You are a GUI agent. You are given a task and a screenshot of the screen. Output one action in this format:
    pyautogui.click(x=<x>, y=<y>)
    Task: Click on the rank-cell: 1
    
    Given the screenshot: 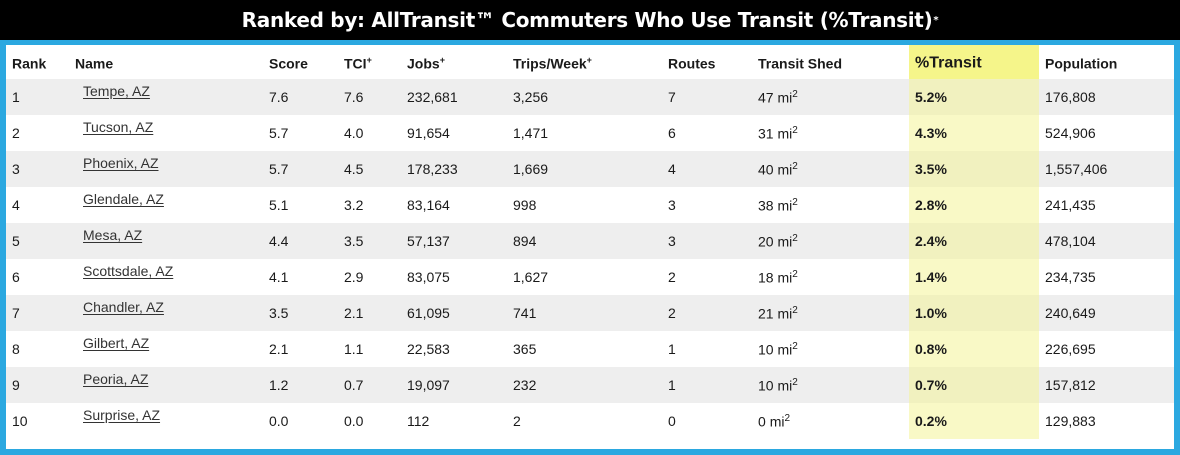 What is the action you would take?
    pyautogui.click(x=40, y=97)
    